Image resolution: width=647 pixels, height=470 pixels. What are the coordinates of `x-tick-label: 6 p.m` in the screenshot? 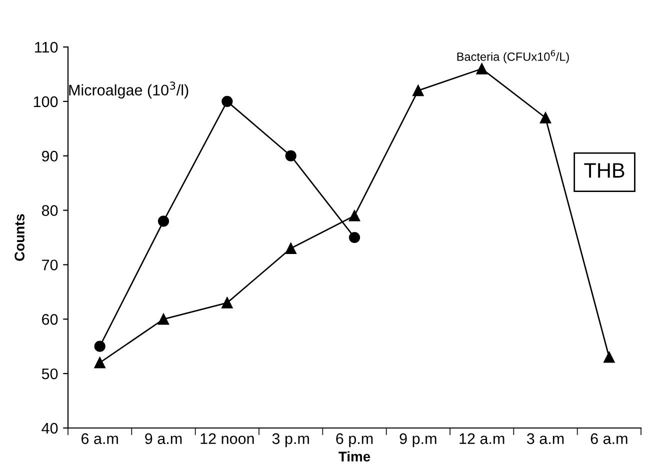 It's located at (354, 440).